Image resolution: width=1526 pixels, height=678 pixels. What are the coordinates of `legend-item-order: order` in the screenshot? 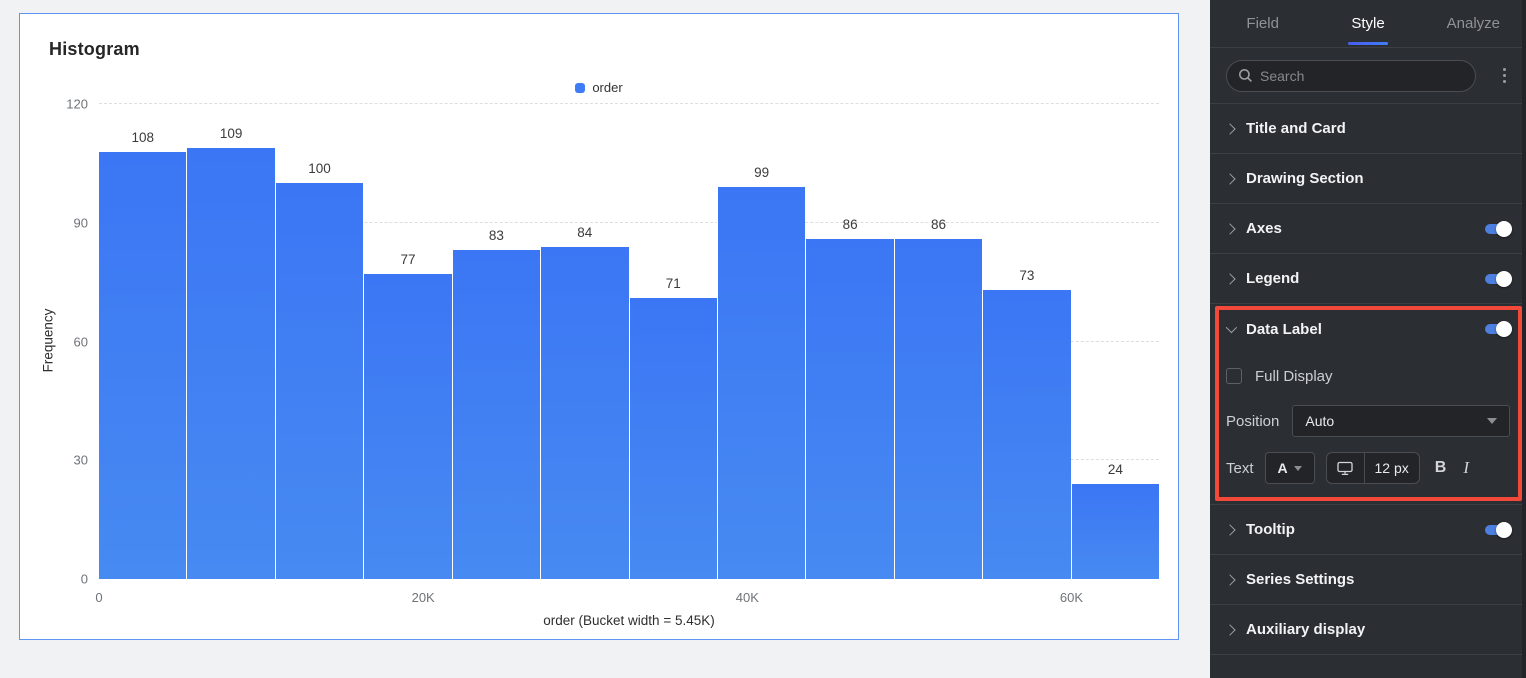 It's located at (599, 87).